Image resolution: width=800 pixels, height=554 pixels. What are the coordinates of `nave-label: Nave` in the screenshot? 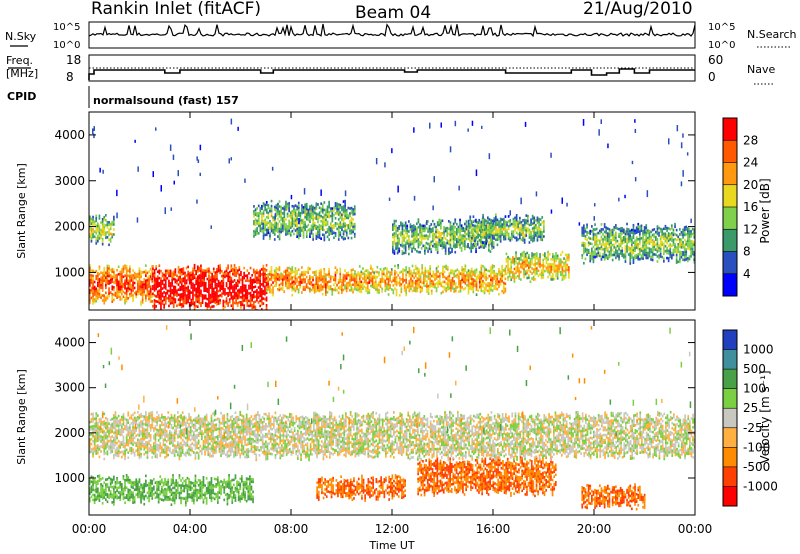 It's located at (761, 69).